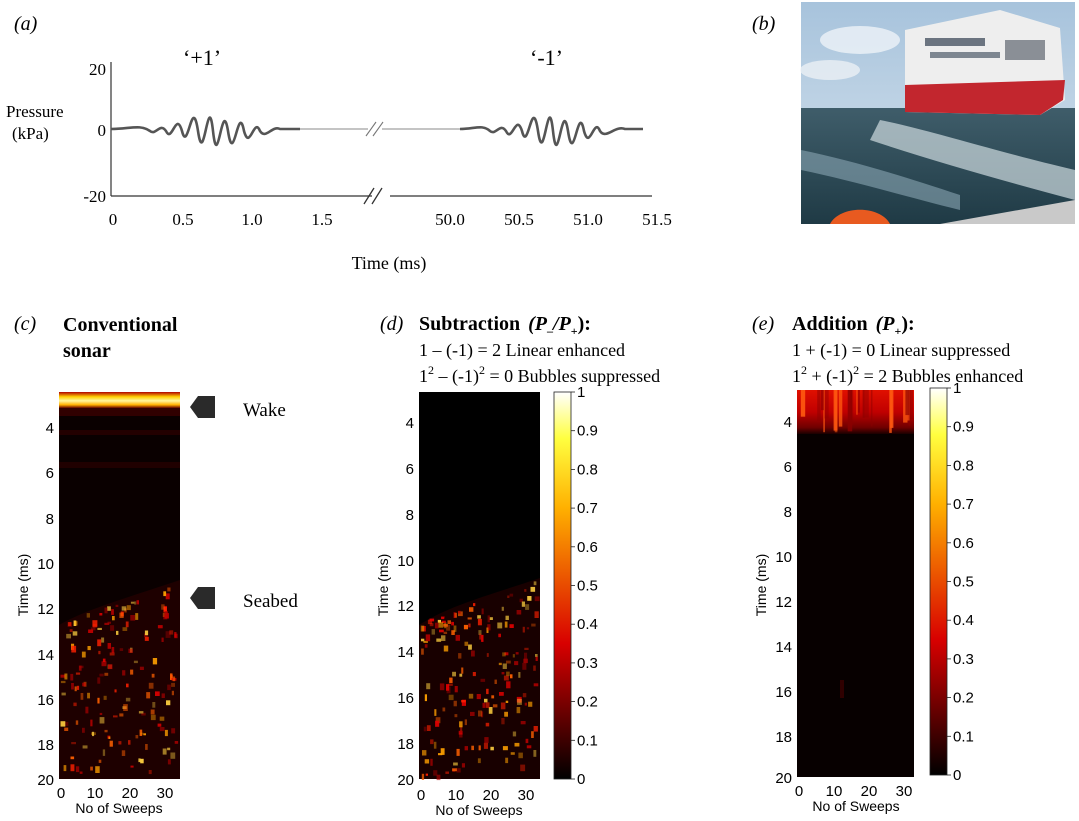 The image size is (1079, 821). Describe the element at coordinates (783, 692) in the screenshot. I see `y-tick-label: 16` at that location.